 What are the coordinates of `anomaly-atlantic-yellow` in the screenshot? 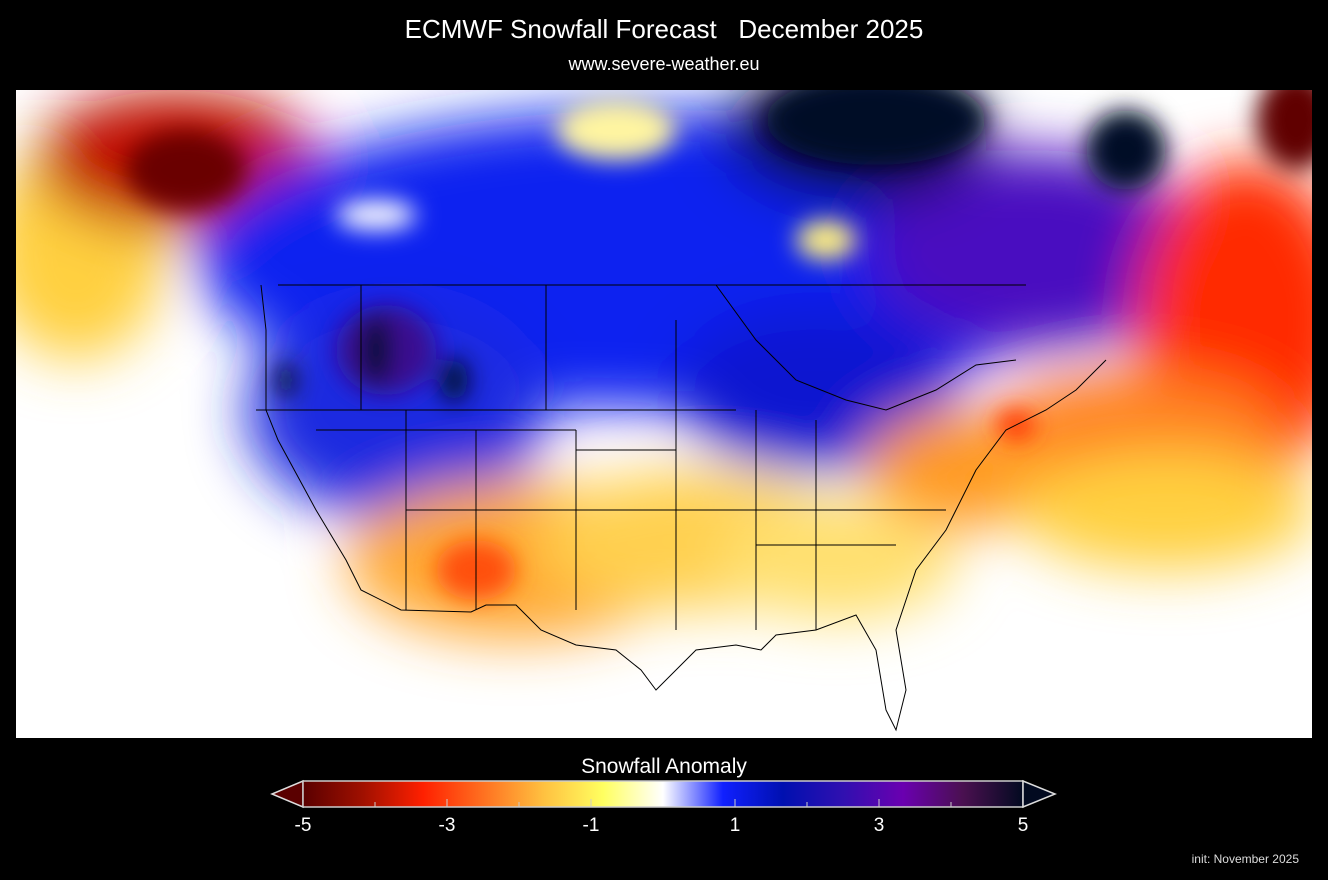 It's located at (1164, 510).